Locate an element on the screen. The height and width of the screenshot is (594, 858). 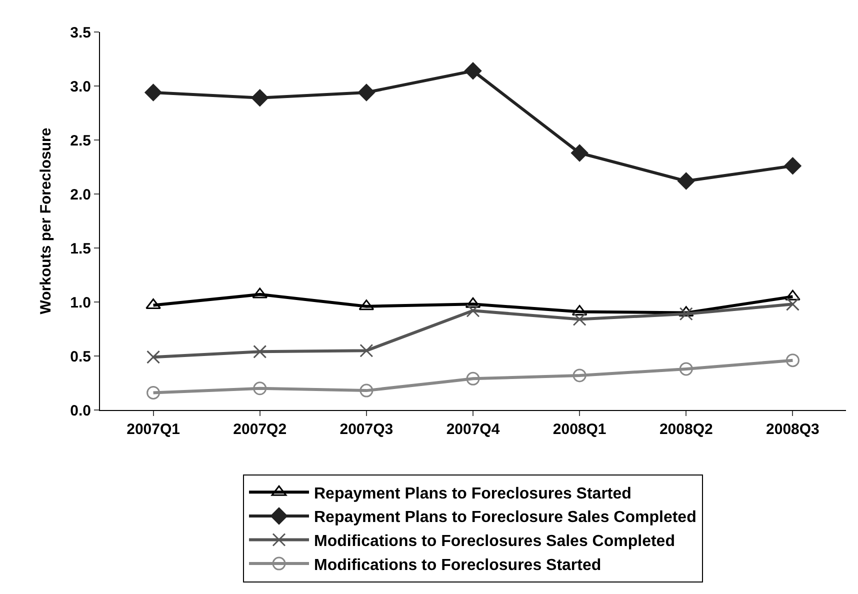
x-tick-label: 2007Q2 is located at coordinates (260, 429).